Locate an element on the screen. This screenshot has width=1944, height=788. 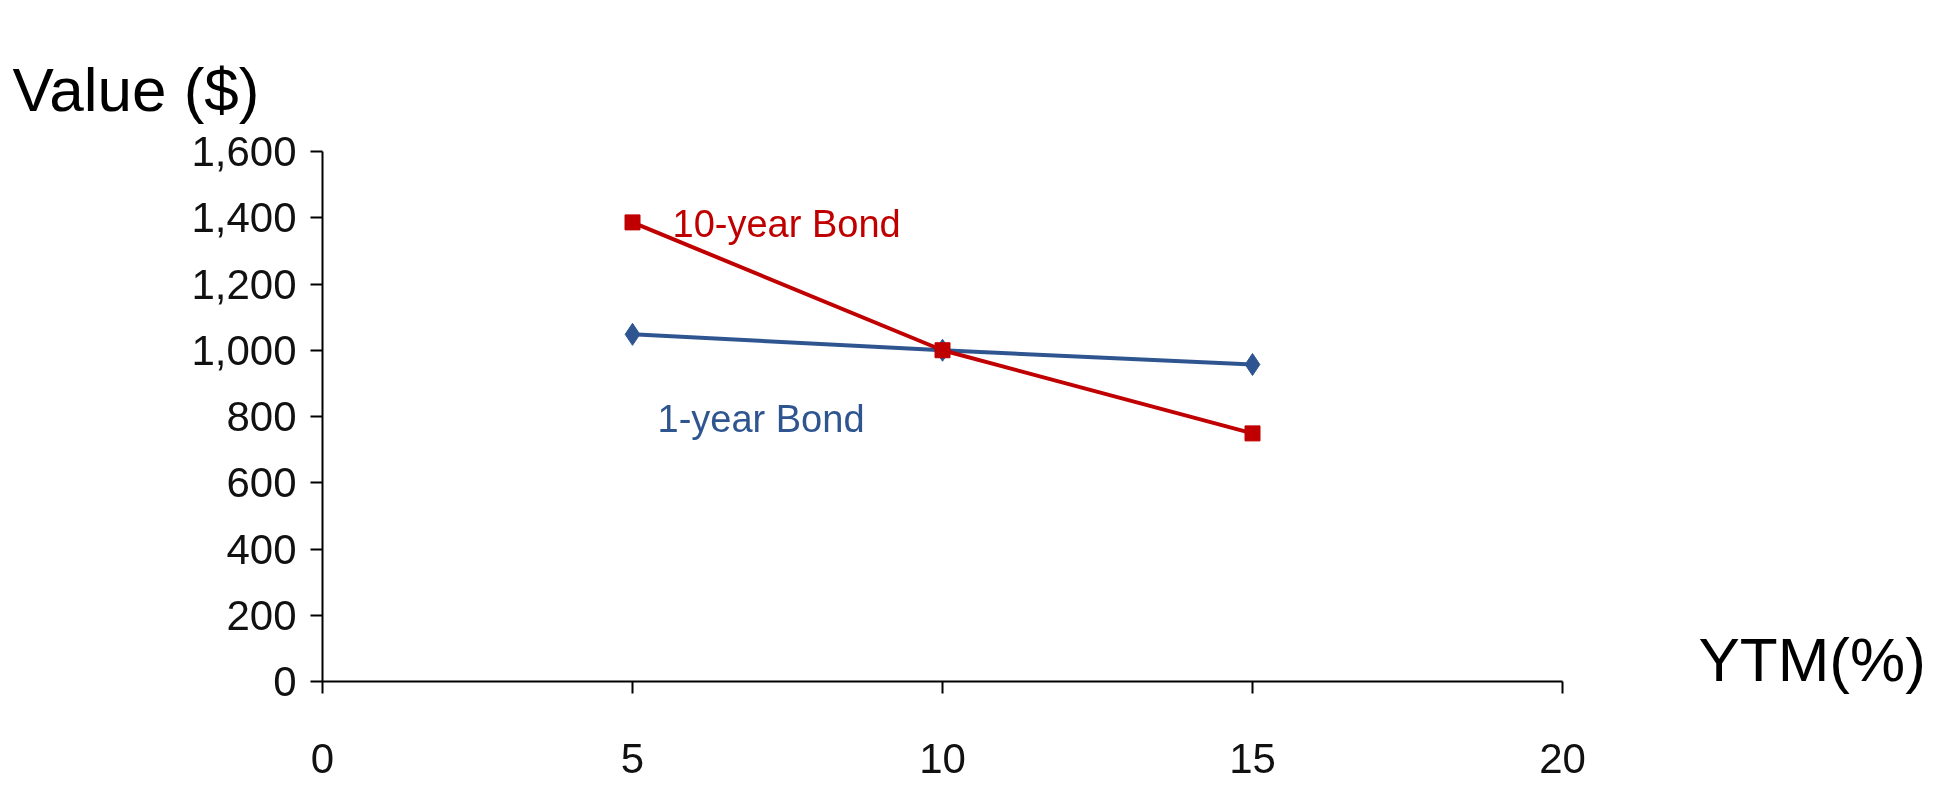
x-tick-label: 20 is located at coordinates (1562, 758).